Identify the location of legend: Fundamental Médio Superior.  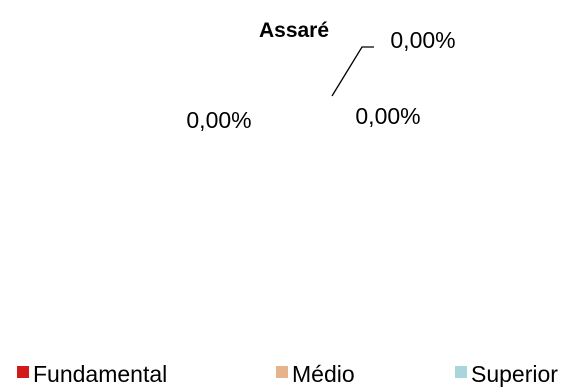
(287, 374).